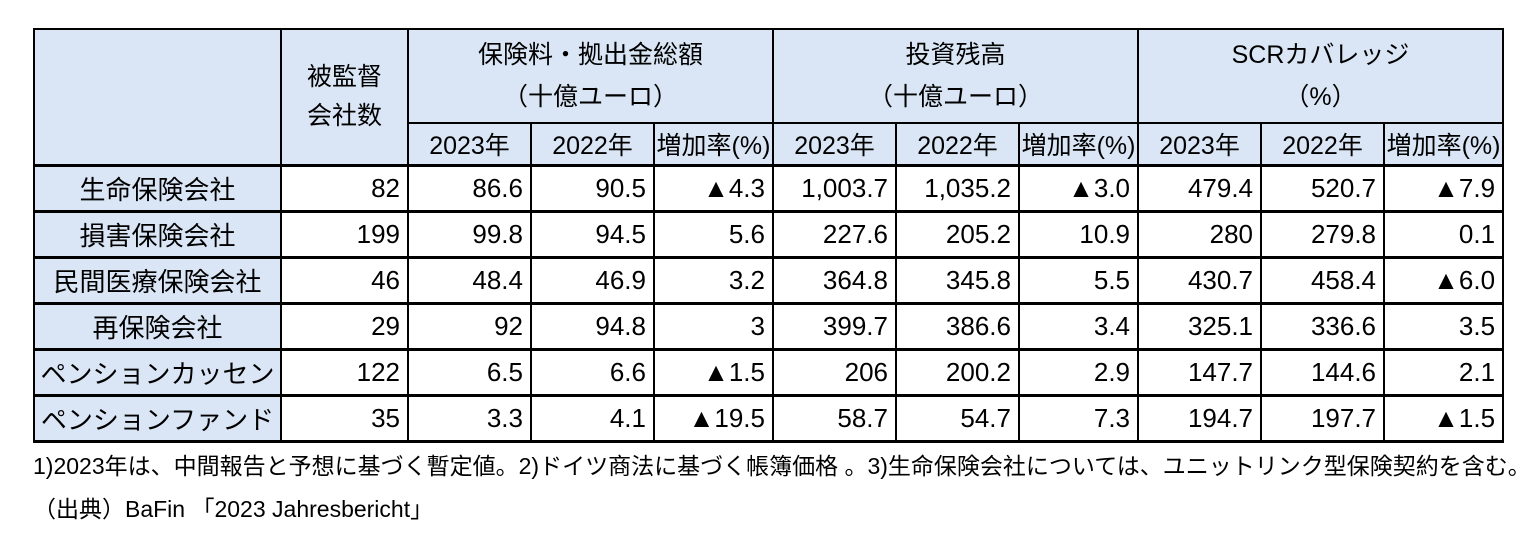 Image resolution: width=1532 pixels, height=542 pixels. Describe the element at coordinates (344, 372) in the screenshot. I see `table-cell: 122` at that location.